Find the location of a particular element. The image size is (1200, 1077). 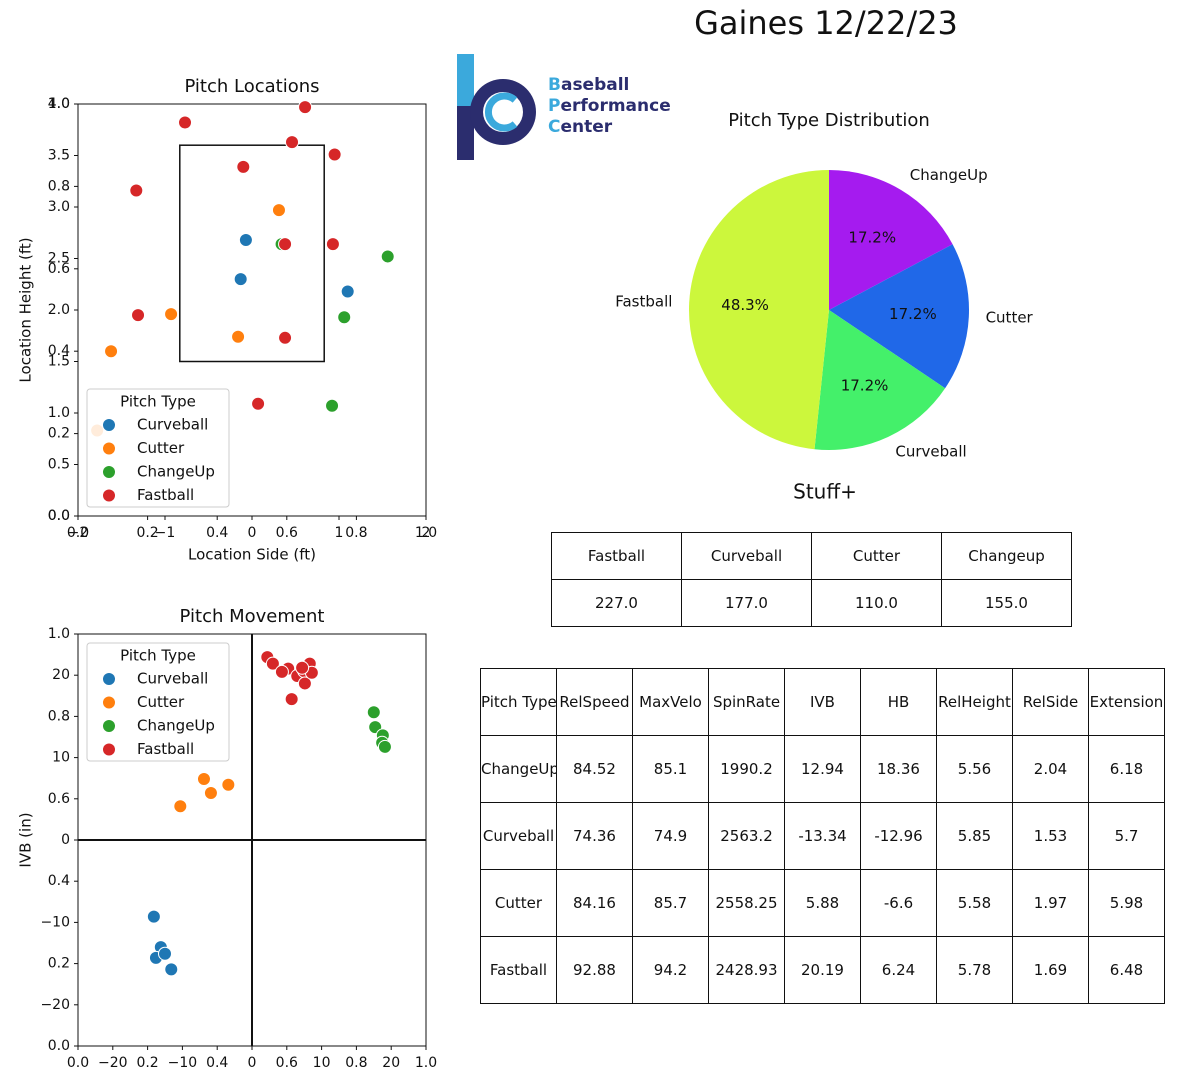

header-cell: HB is located at coordinates (898, 702).